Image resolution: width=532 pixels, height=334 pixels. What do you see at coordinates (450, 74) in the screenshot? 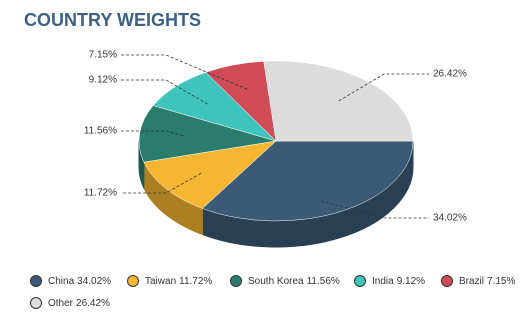
I see `data-label: 26.42%` at bounding box center [450, 74].